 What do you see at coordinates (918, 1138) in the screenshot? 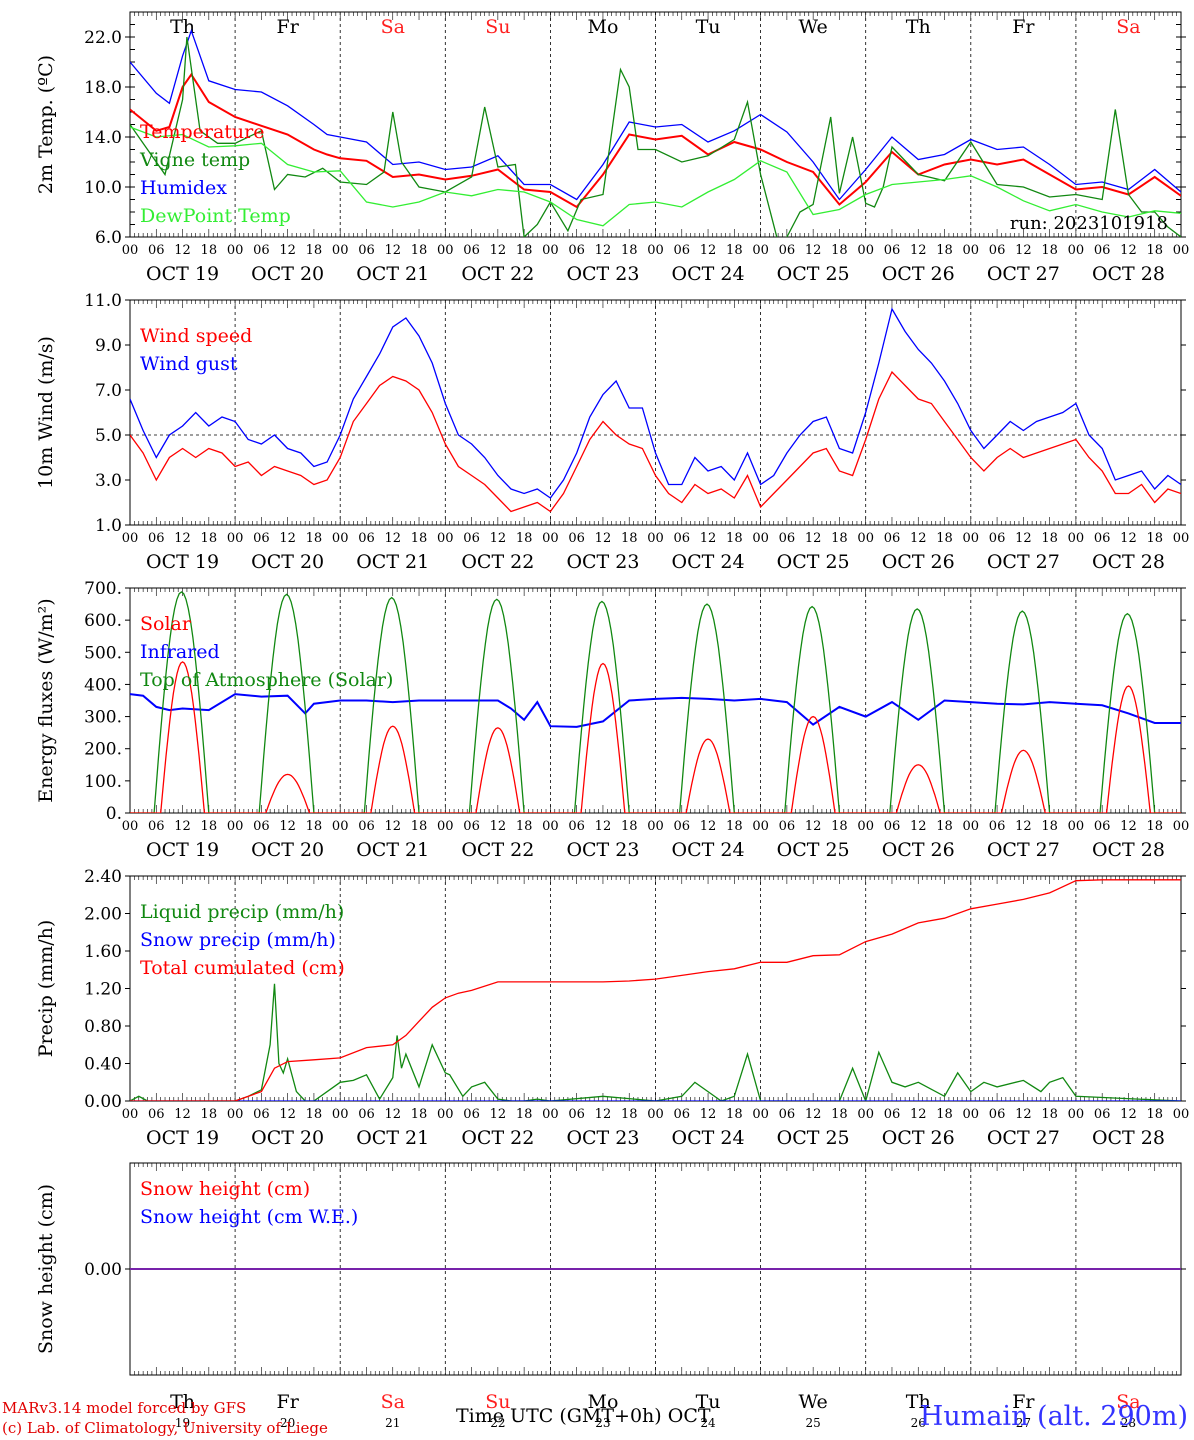
I see `date-label: OCT 26` at bounding box center [918, 1138].